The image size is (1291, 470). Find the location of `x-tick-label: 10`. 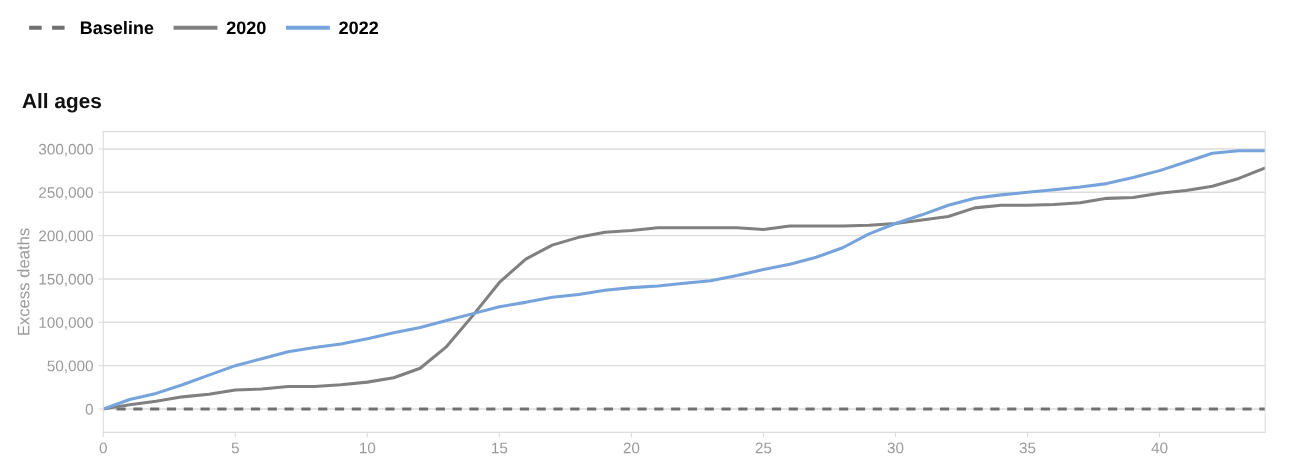

x-tick-label: 10 is located at coordinates (368, 448).